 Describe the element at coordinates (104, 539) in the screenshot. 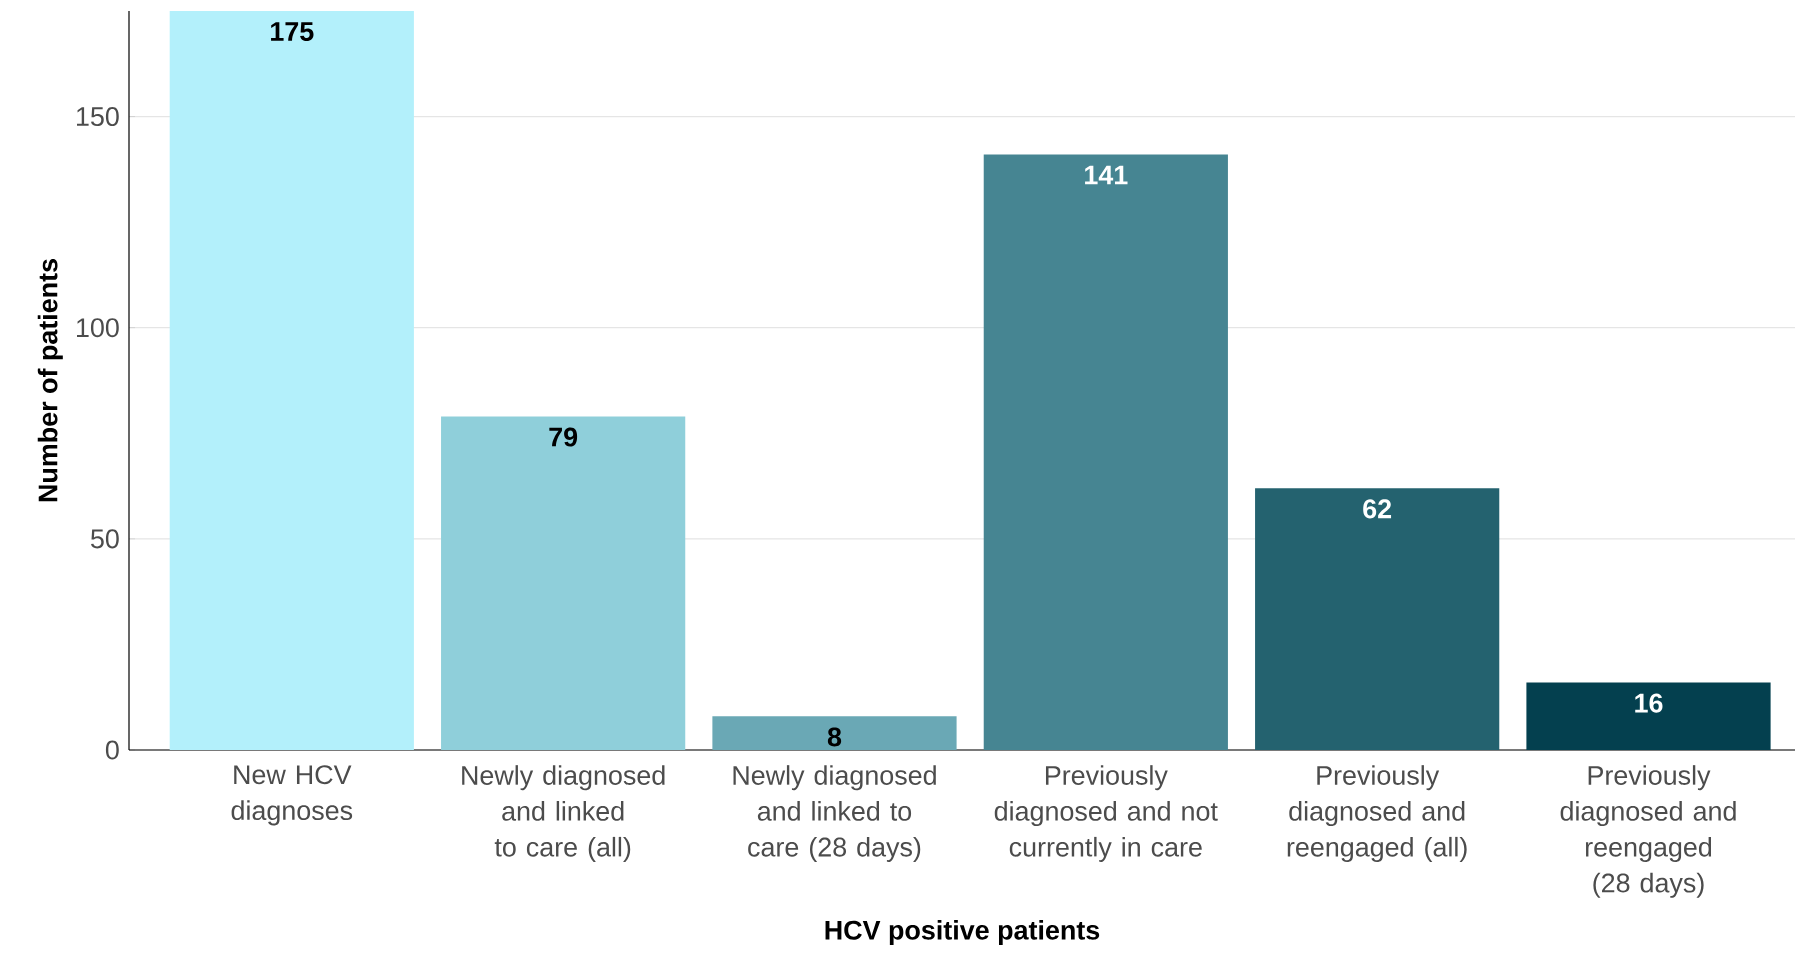

I see `y-tick-label: 50` at that location.